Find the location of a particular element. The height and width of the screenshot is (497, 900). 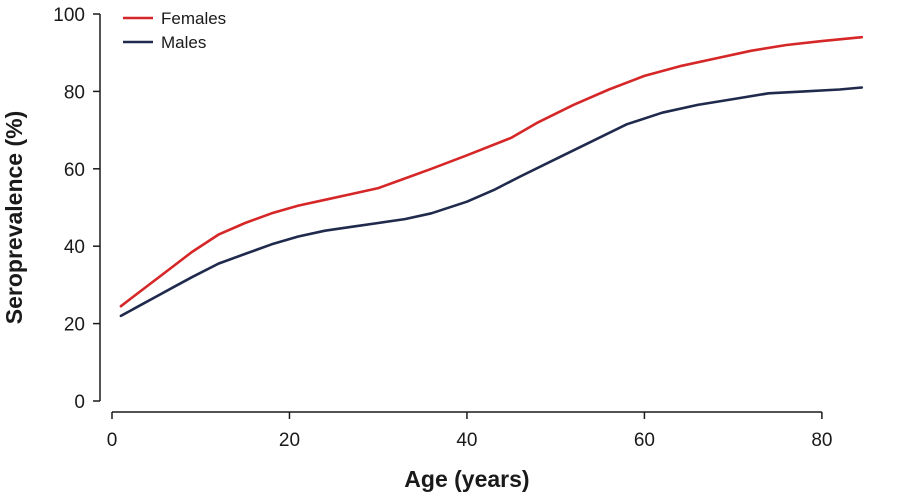

y-ticks: 0 20 40 60 80 100 is located at coordinates (76, 209).